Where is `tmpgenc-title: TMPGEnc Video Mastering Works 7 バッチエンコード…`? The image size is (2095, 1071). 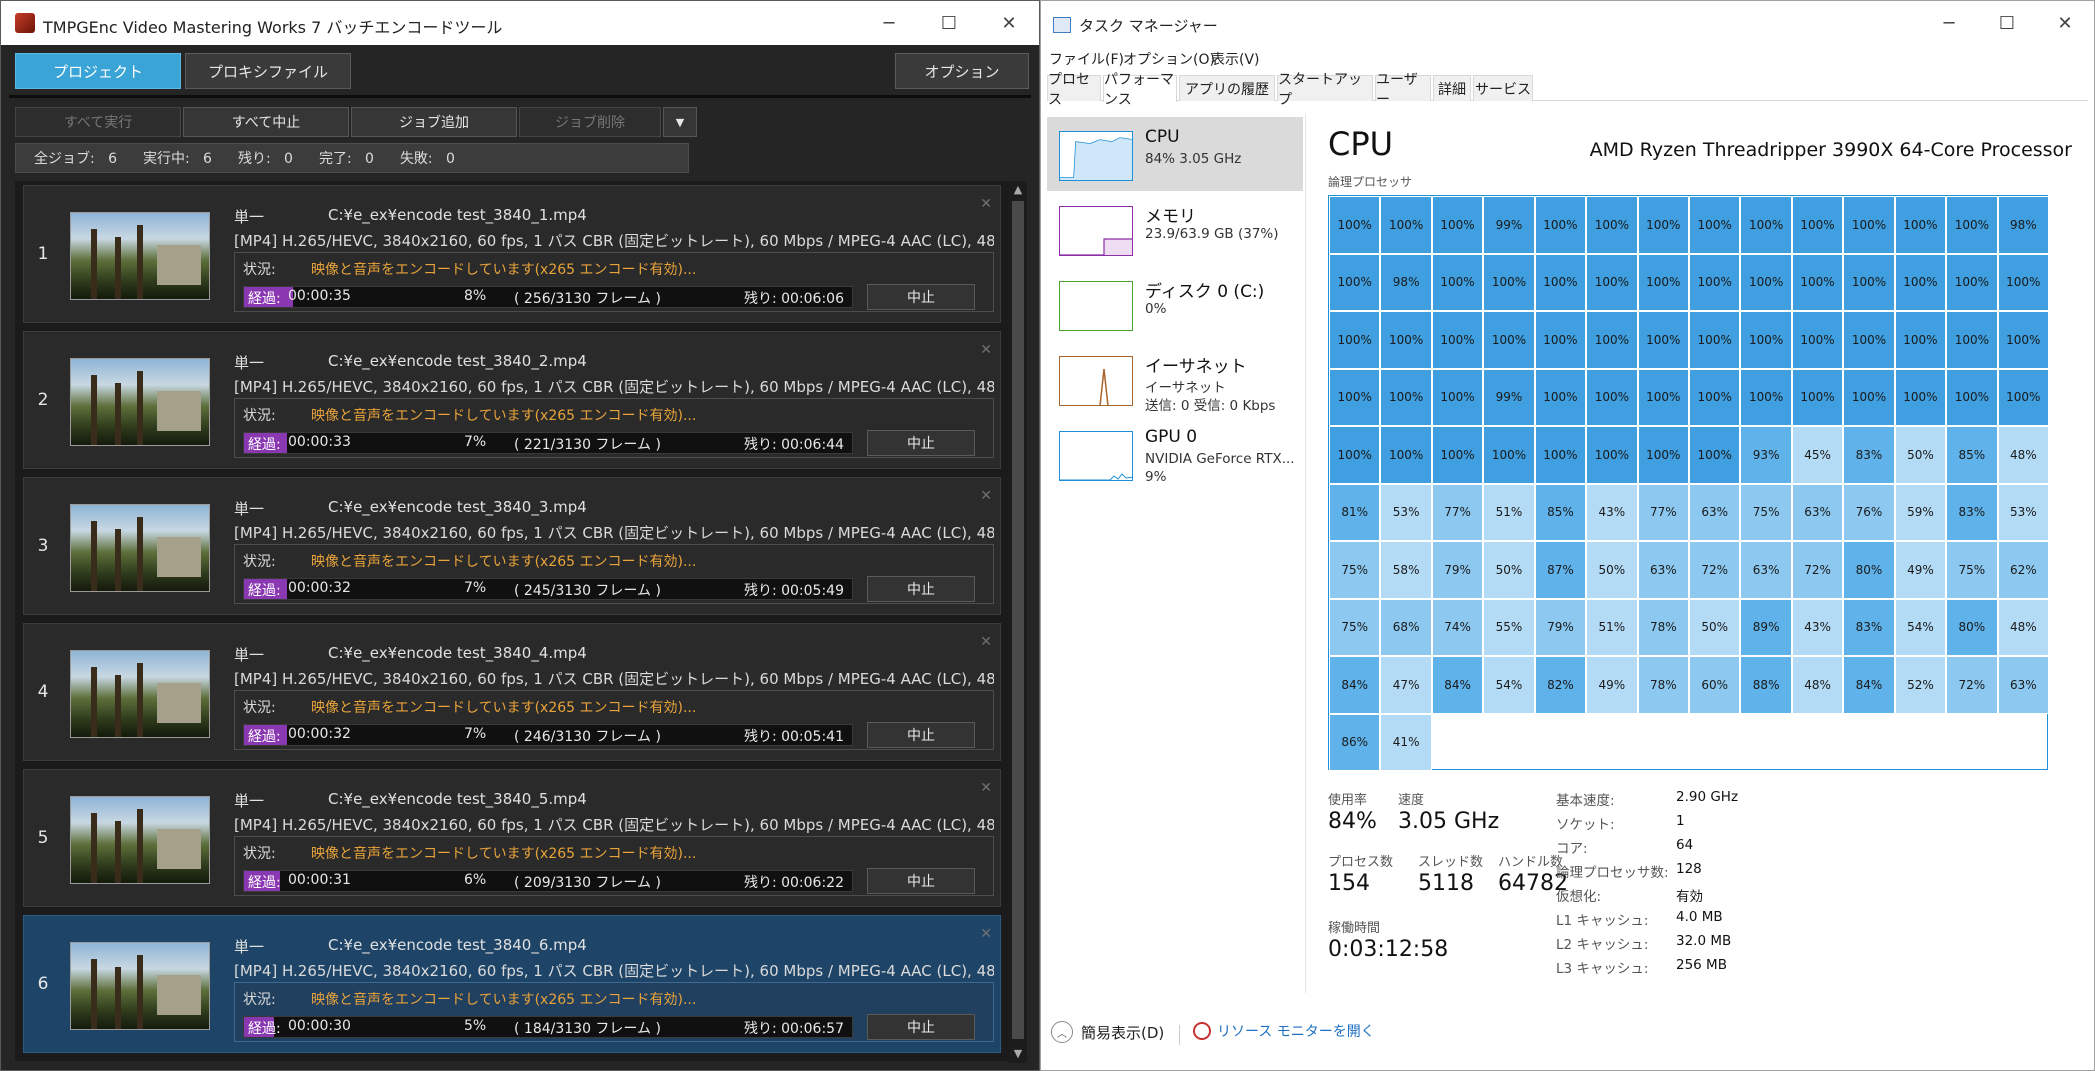
tmpgenc-title: TMPGEnc Video Mastering Works 7 バッチエンコード… is located at coordinates (273, 27).